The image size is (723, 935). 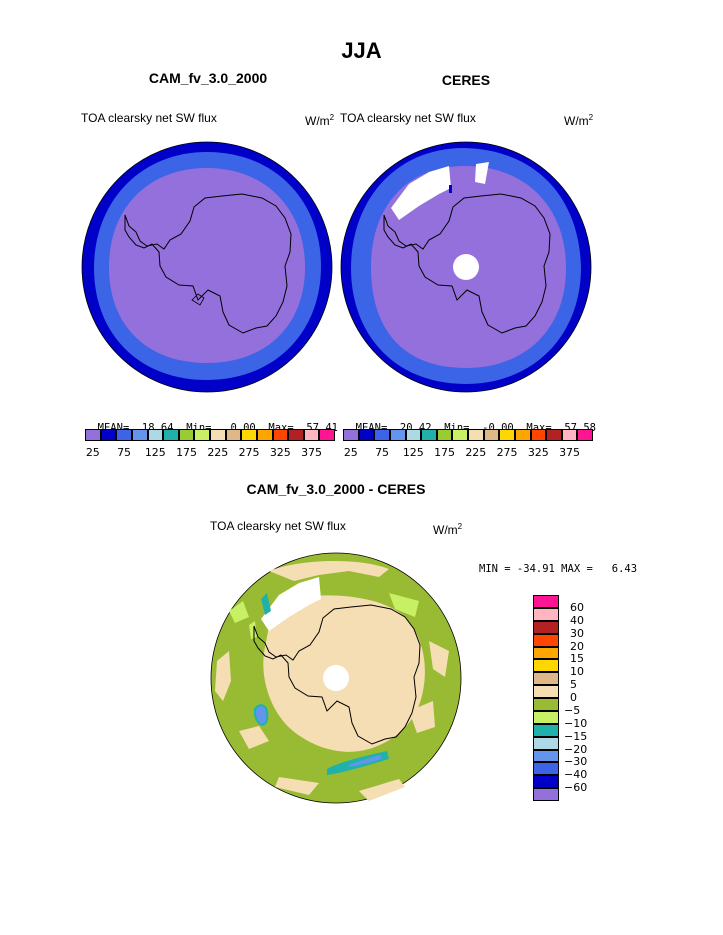 What do you see at coordinates (421, 193) in the screenshot?
I see `panel-2-missing-data-wedge` at bounding box center [421, 193].